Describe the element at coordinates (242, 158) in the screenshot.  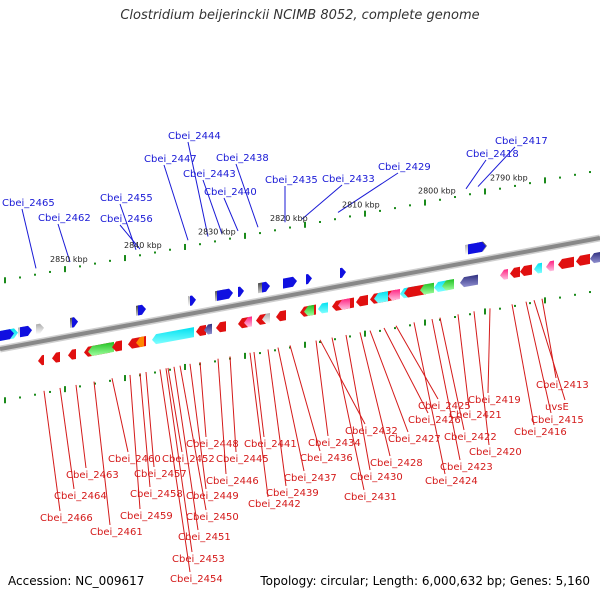
I see `gene-label-top: Cbei_2438` at that location.